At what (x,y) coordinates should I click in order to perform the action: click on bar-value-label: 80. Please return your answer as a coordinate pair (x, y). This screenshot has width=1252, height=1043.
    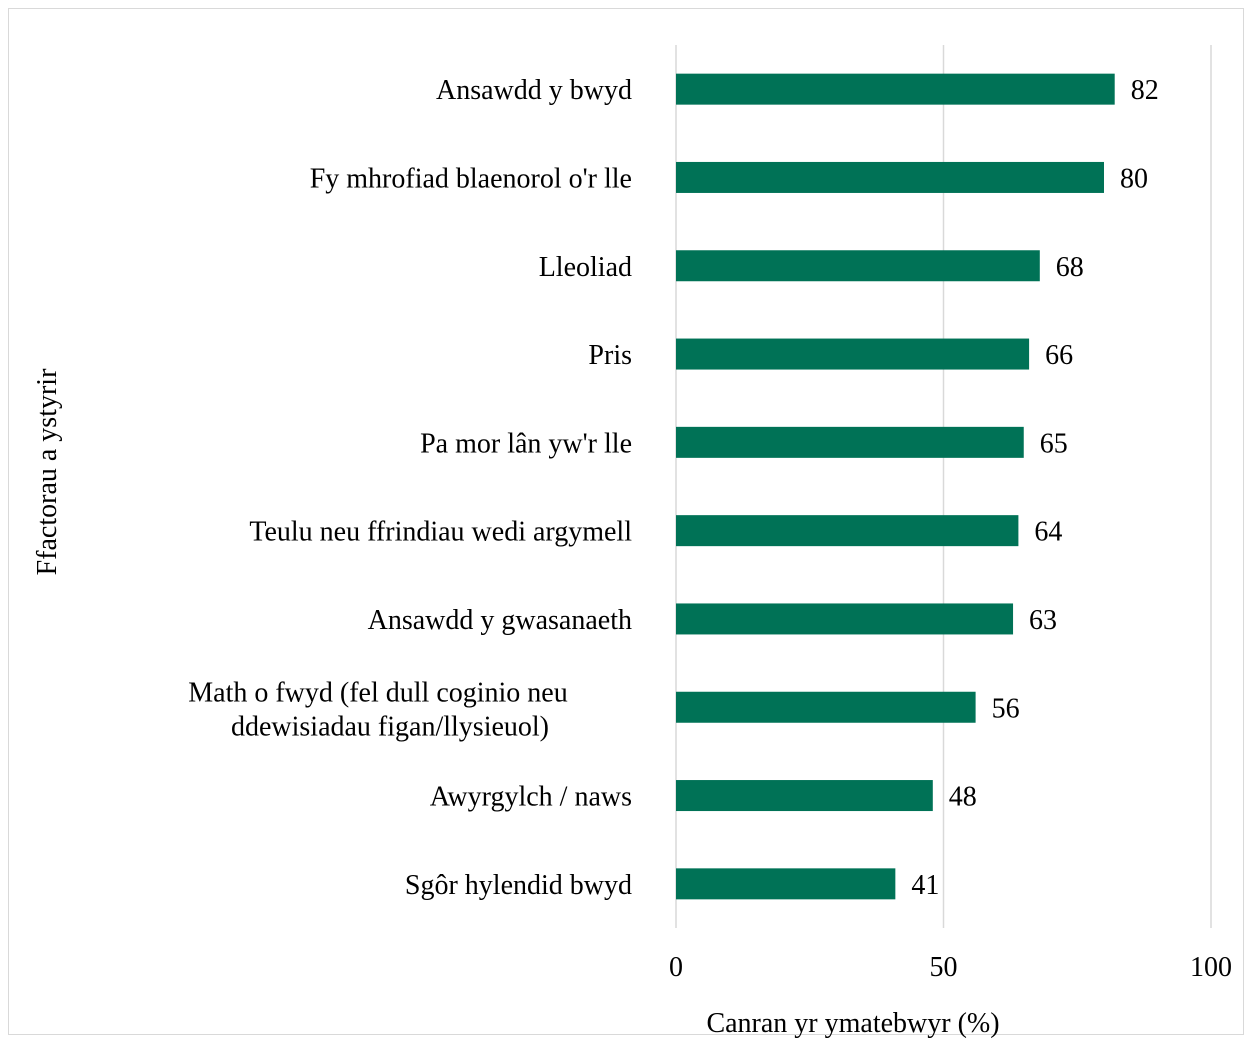
    Looking at the image, I should click on (1134, 178).